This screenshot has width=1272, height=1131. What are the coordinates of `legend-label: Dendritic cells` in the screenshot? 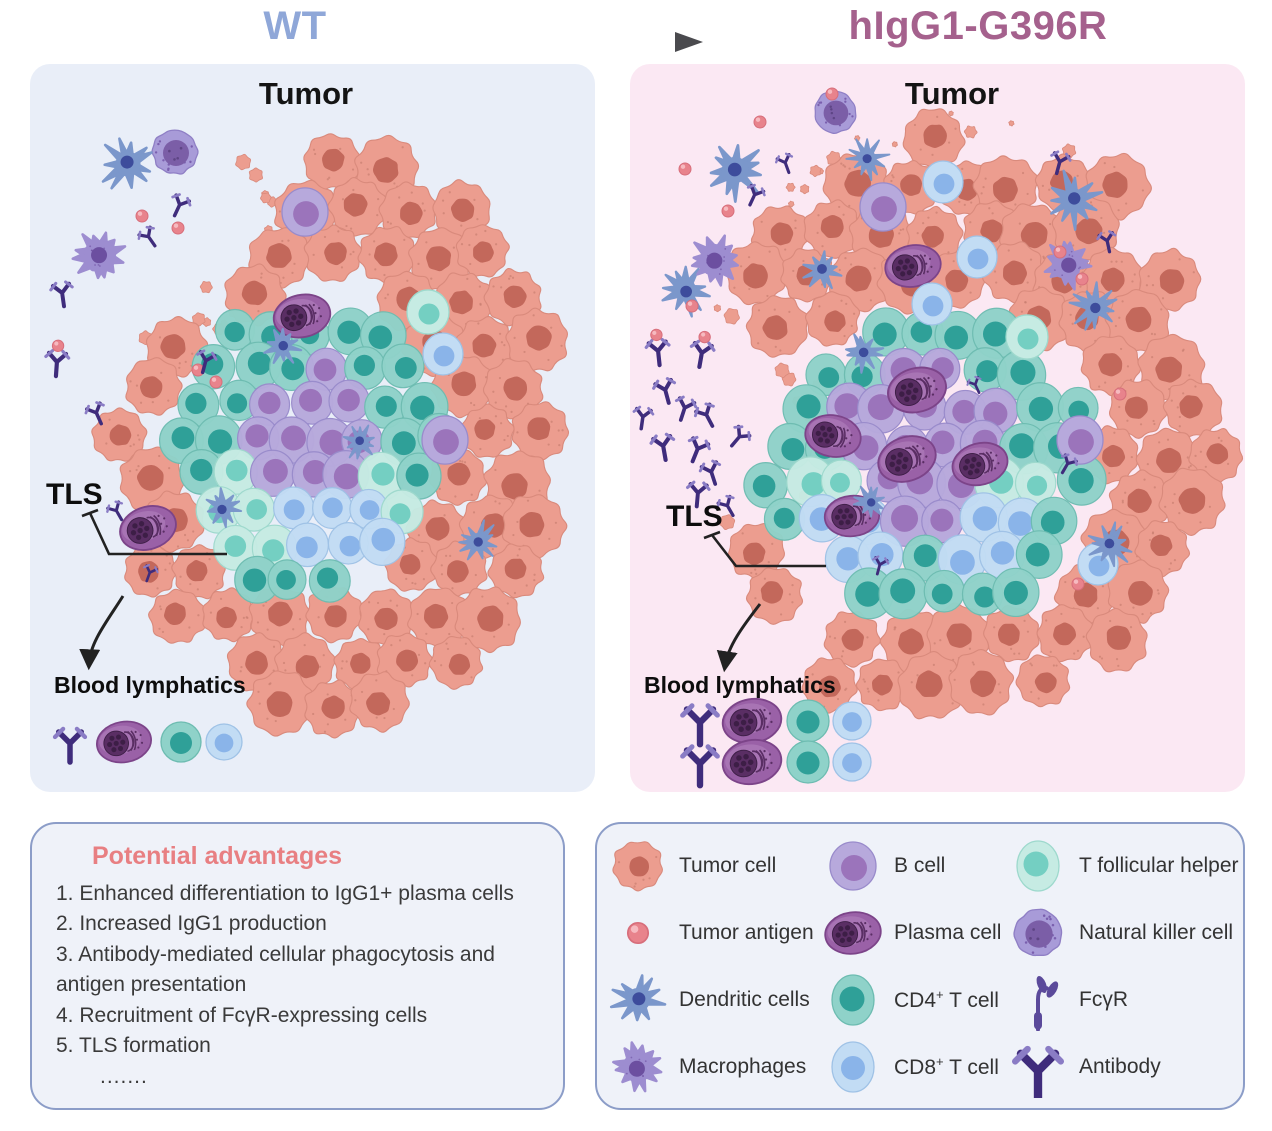 It's located at (744, 999).